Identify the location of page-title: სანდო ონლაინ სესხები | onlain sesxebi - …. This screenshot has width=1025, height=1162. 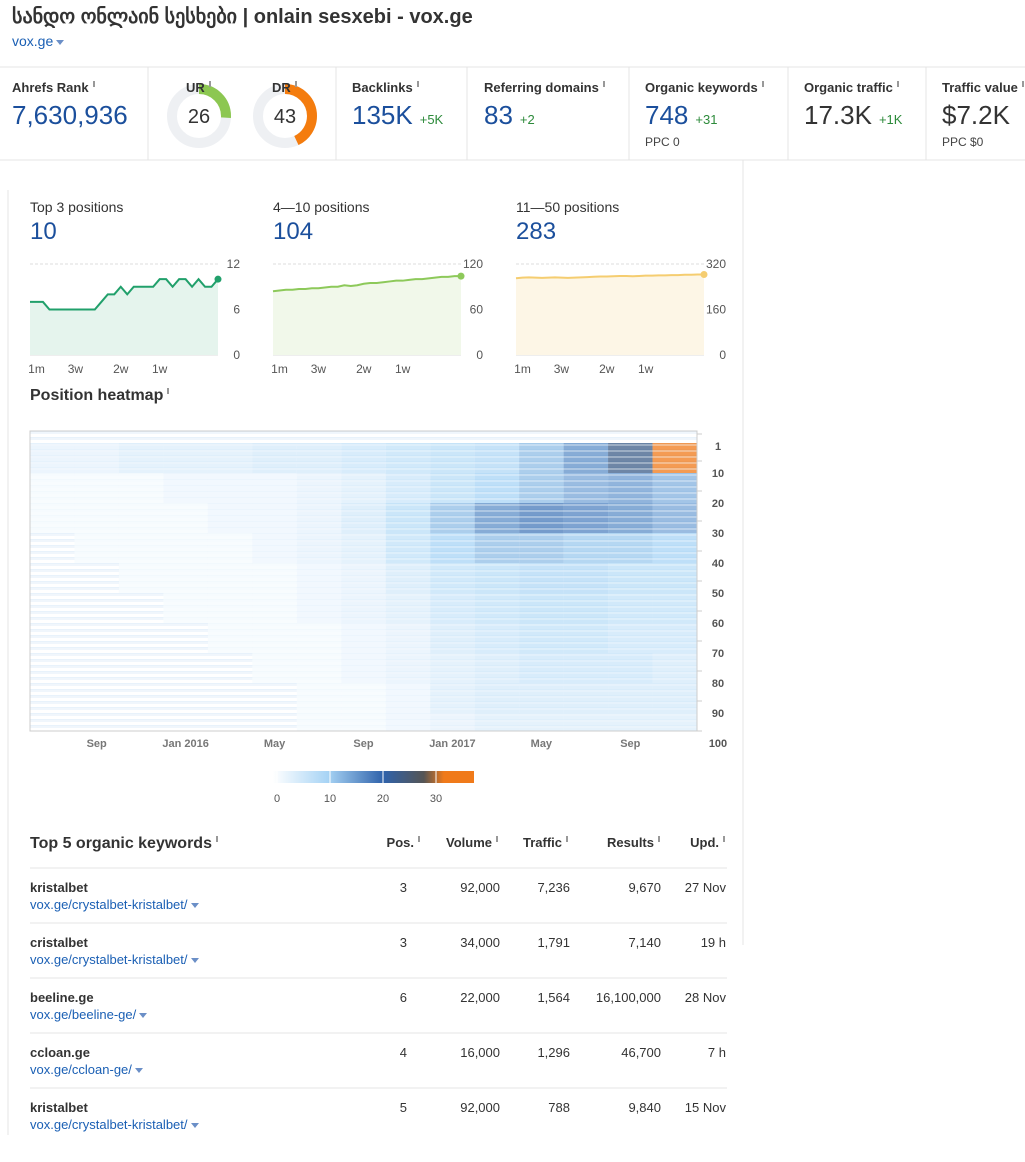
(242, 17).